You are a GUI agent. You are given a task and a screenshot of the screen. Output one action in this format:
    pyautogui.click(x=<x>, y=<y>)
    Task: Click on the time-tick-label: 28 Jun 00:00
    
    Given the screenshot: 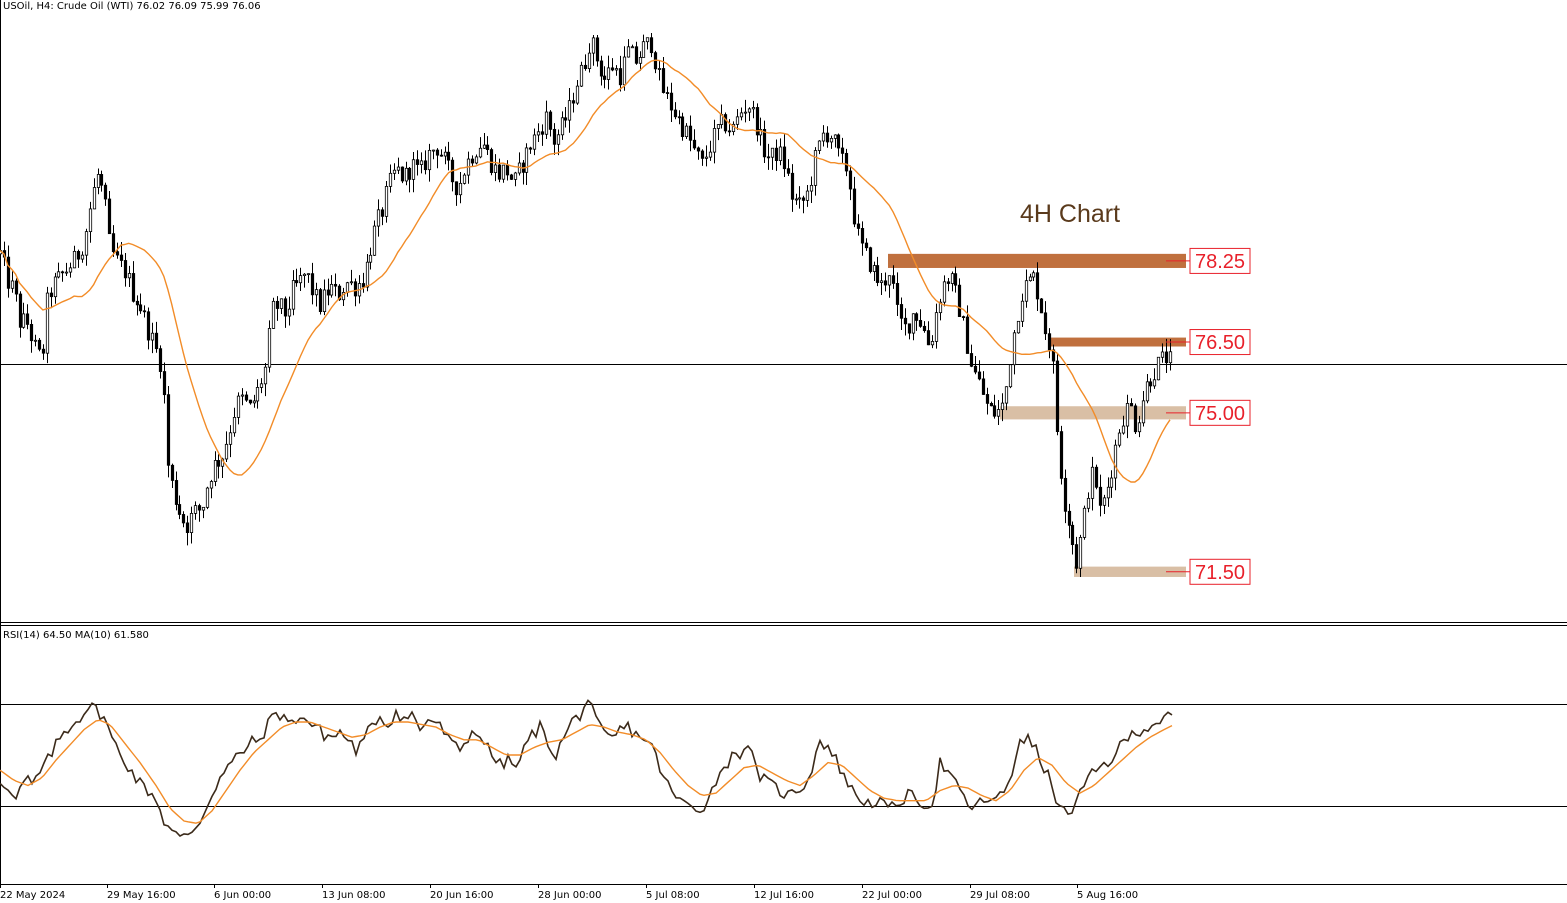 What is the action you would take?
    pyautogui.click(x=570, y=895)
    